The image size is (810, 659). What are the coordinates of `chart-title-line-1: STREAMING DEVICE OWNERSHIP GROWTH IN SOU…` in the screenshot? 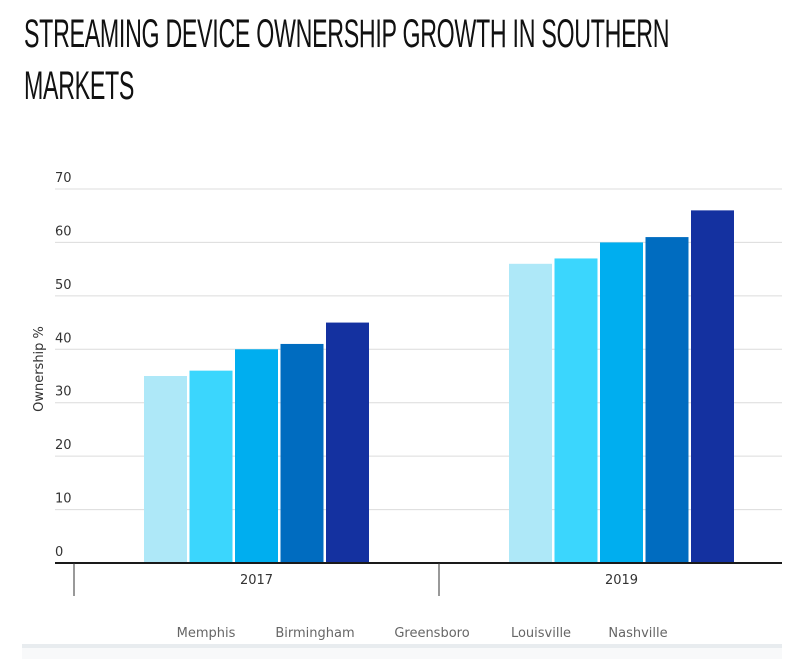 It's located at (347, 34).